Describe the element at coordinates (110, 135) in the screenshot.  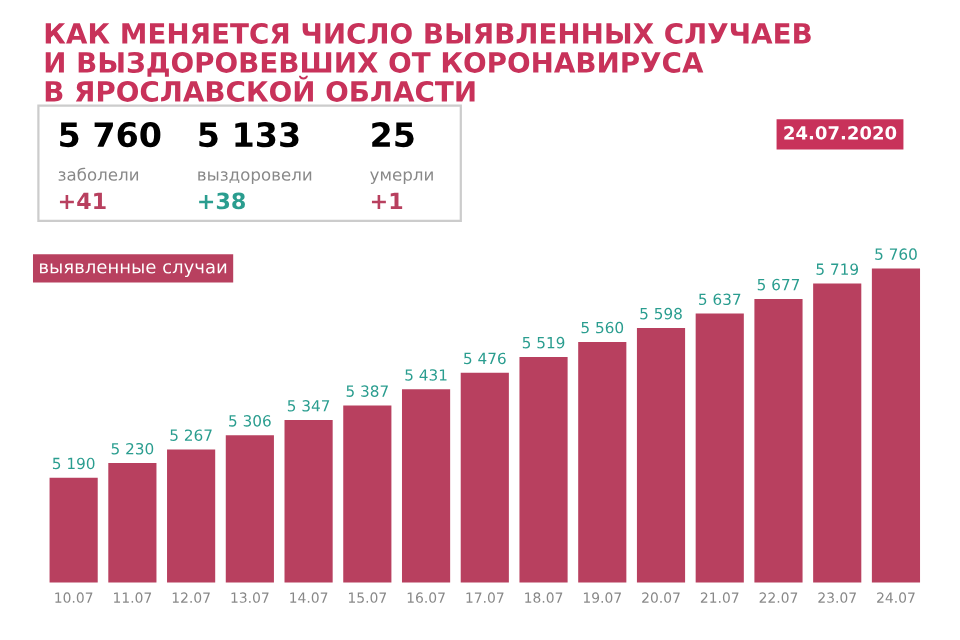
I see `text: 5 760` at that location.